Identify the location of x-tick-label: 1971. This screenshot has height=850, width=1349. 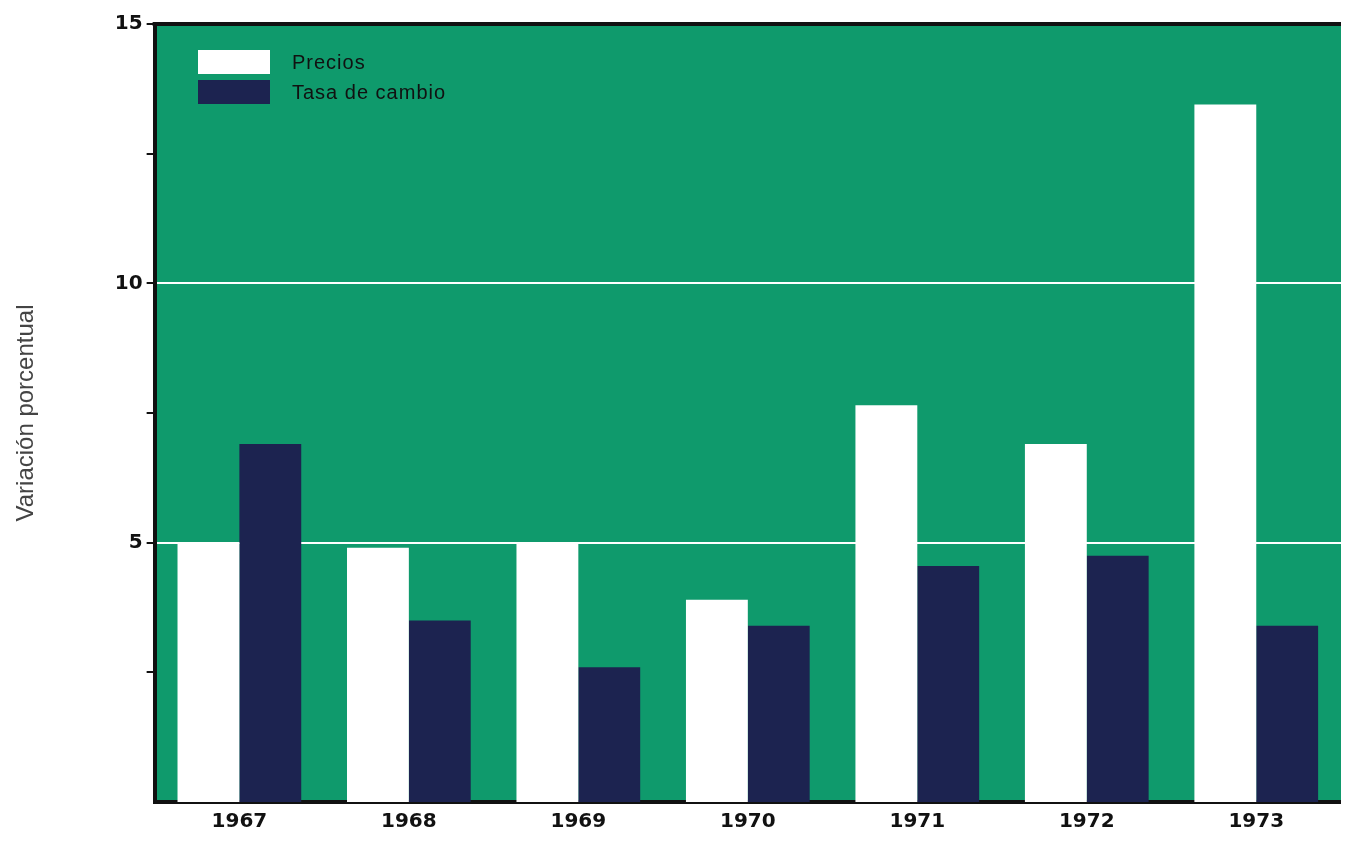
(917, 820).